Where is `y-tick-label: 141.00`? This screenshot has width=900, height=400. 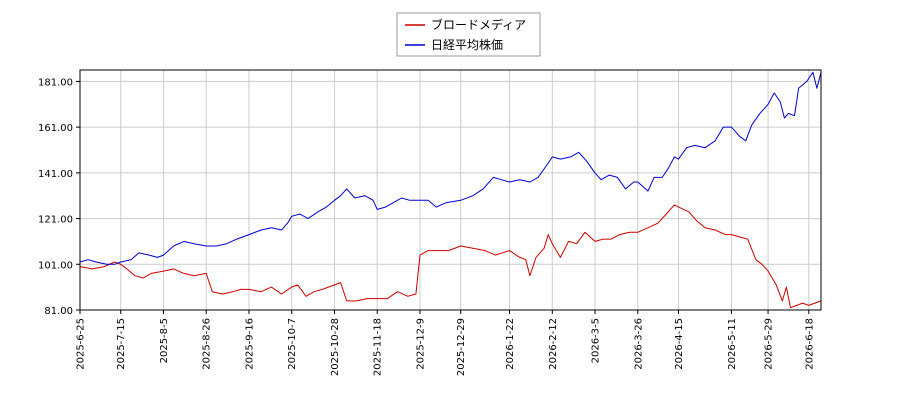
y-tick-label: 141.00 is located at coordinates (55, 174).